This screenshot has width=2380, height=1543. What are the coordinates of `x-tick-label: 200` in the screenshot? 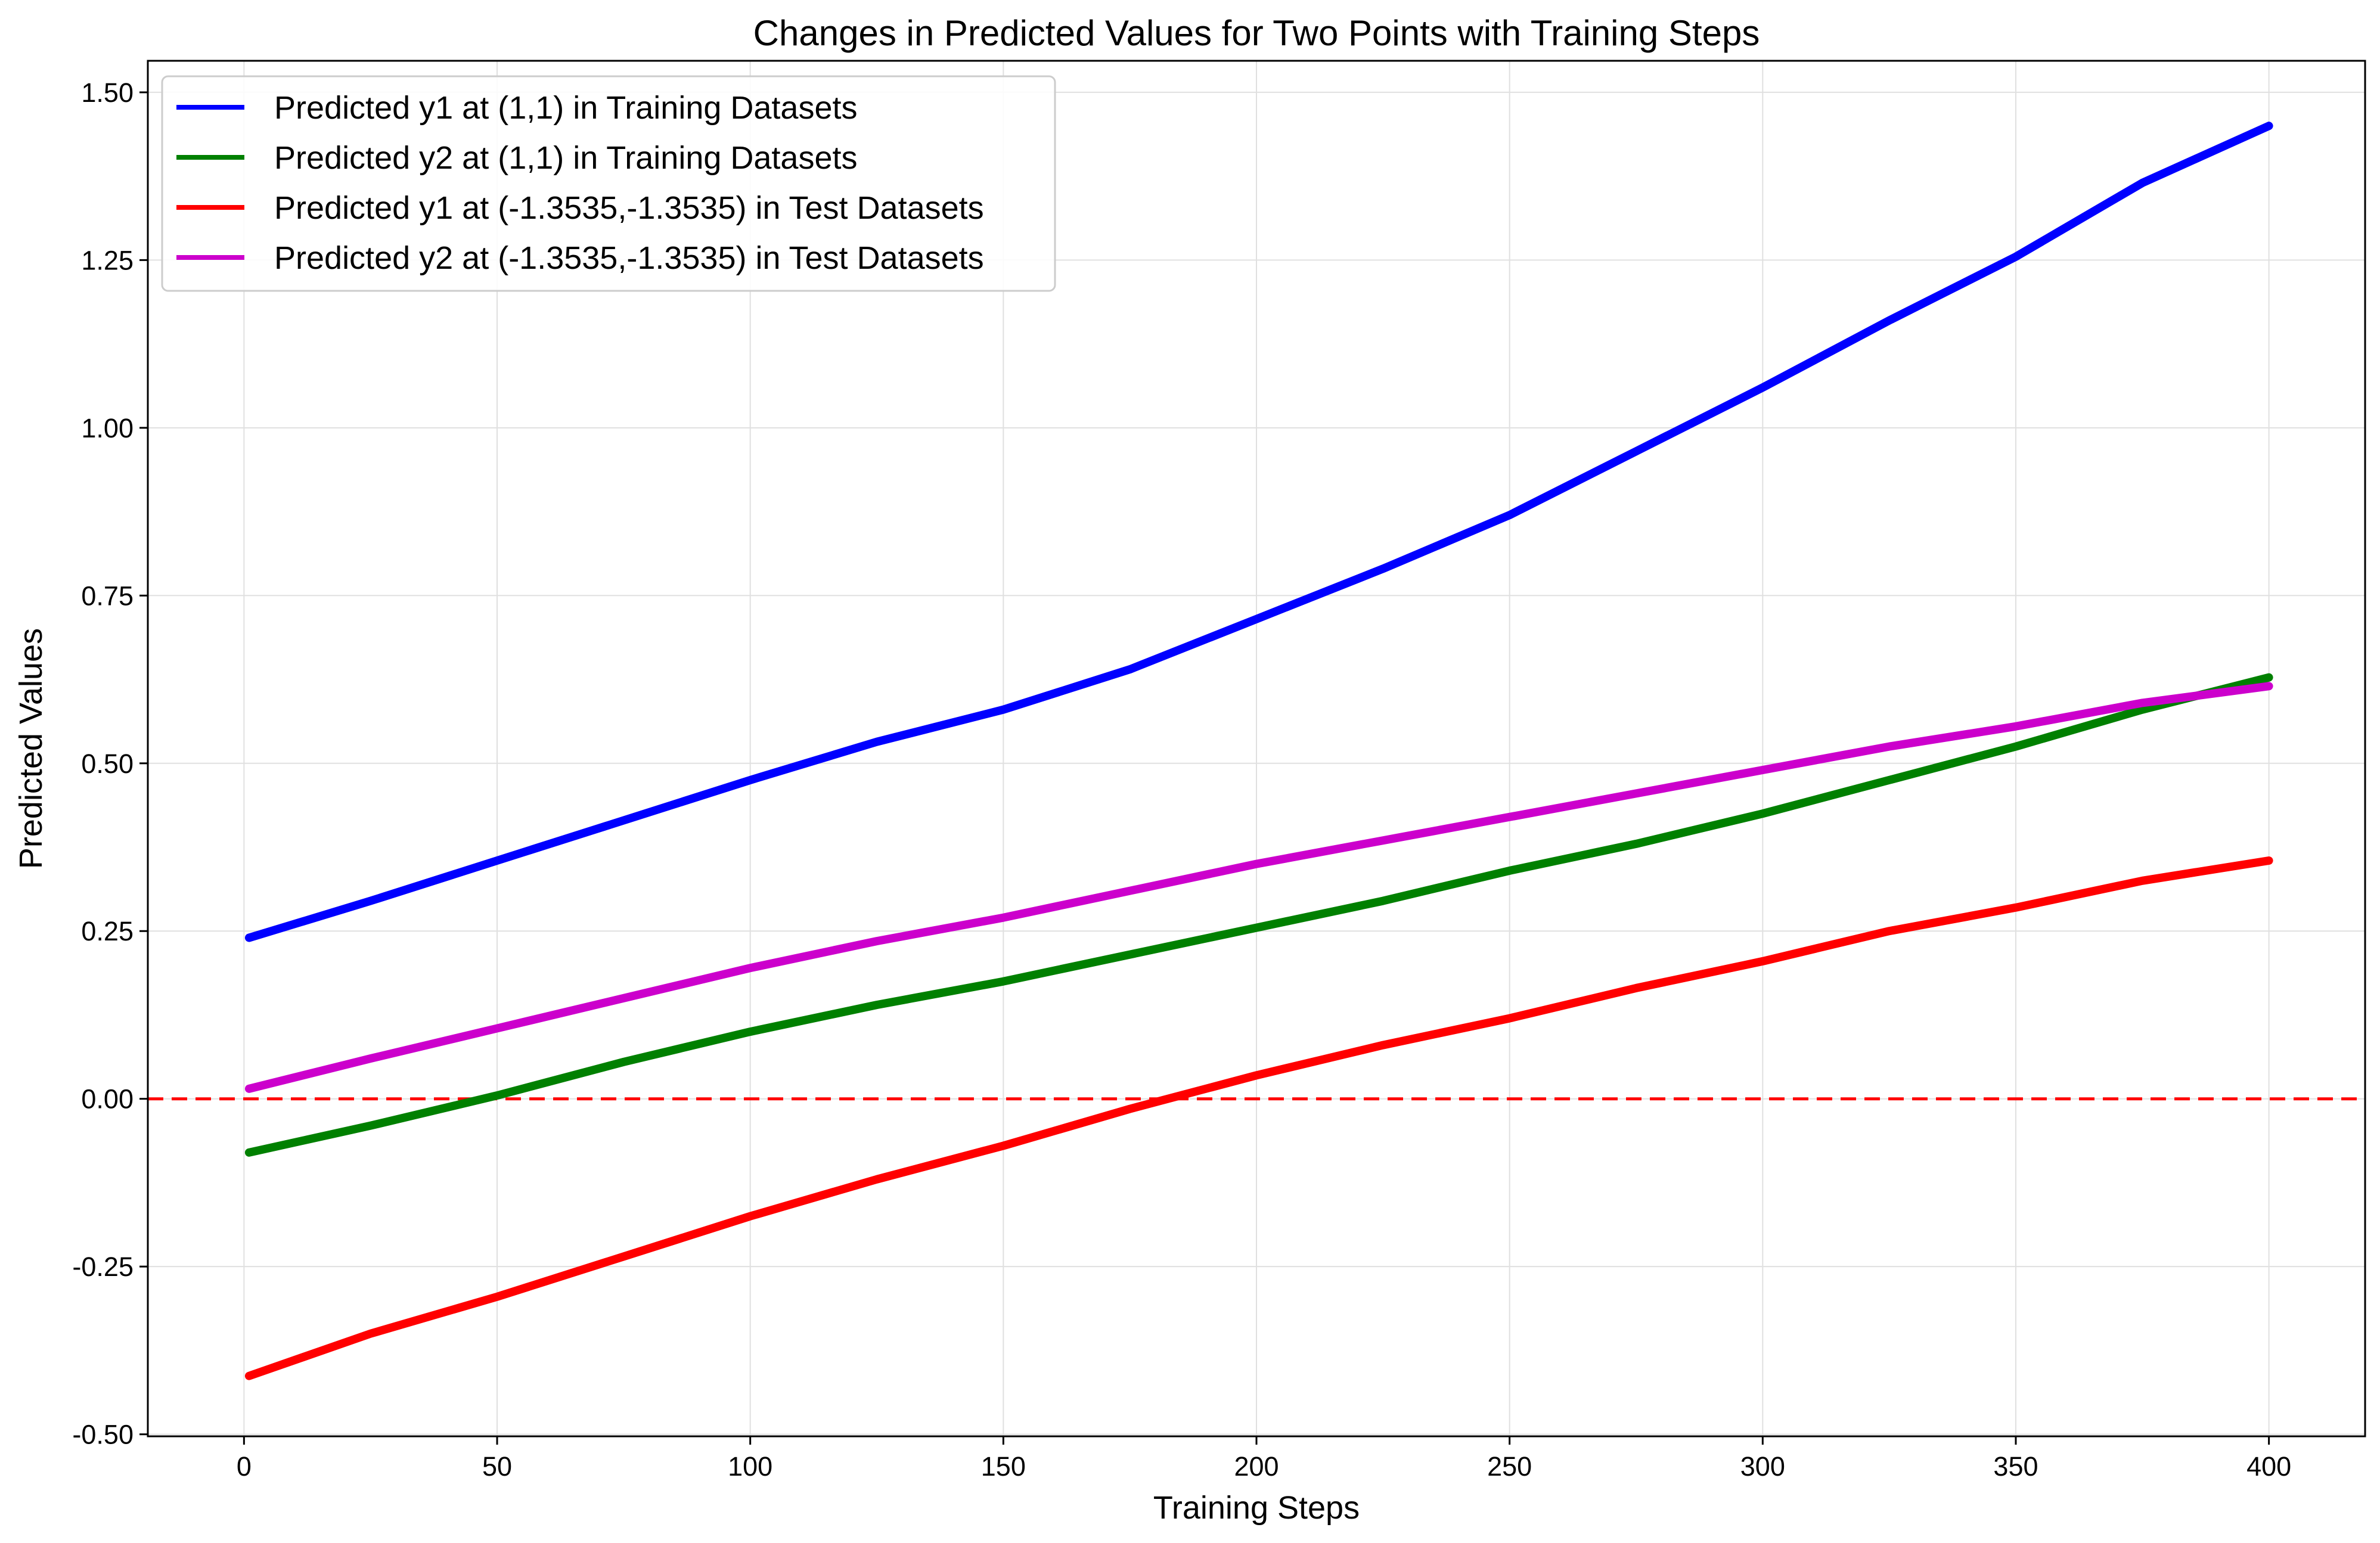 It's located at (1256, 1466).